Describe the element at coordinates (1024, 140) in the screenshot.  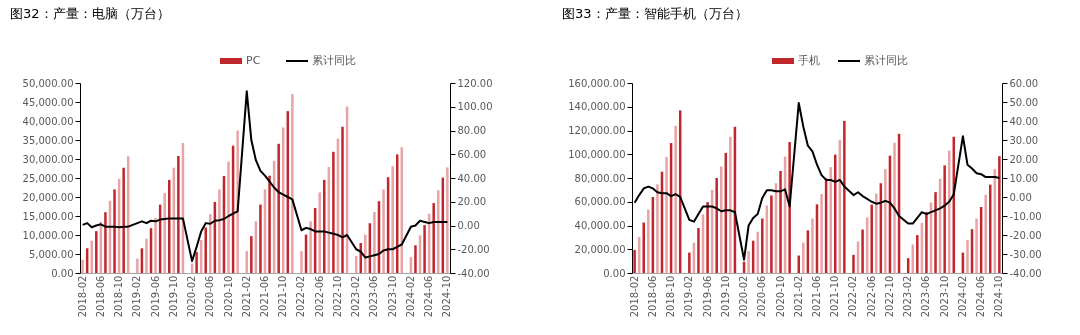
I see `y2-tick-label: 30.00` at that location.